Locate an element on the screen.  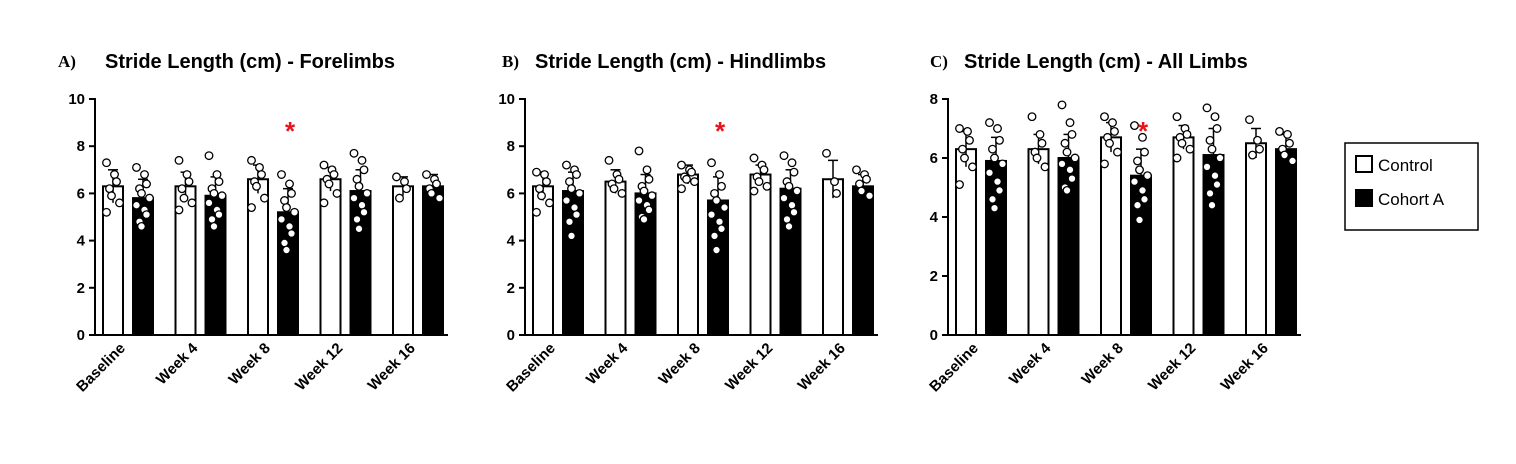
chart-title: Stride Length (cm) - All Limbs is located at coordinates (1106, 62).